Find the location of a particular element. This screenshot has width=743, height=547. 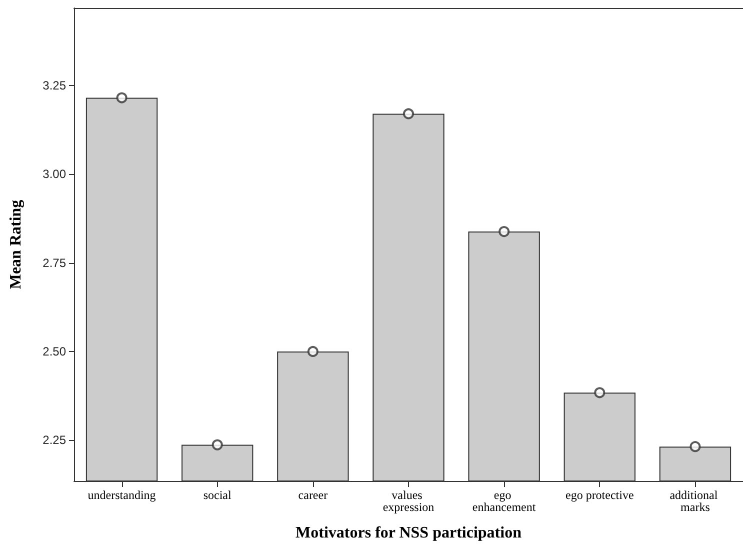

y-tick-label: 2.75 is located at coordinates (54, 263).